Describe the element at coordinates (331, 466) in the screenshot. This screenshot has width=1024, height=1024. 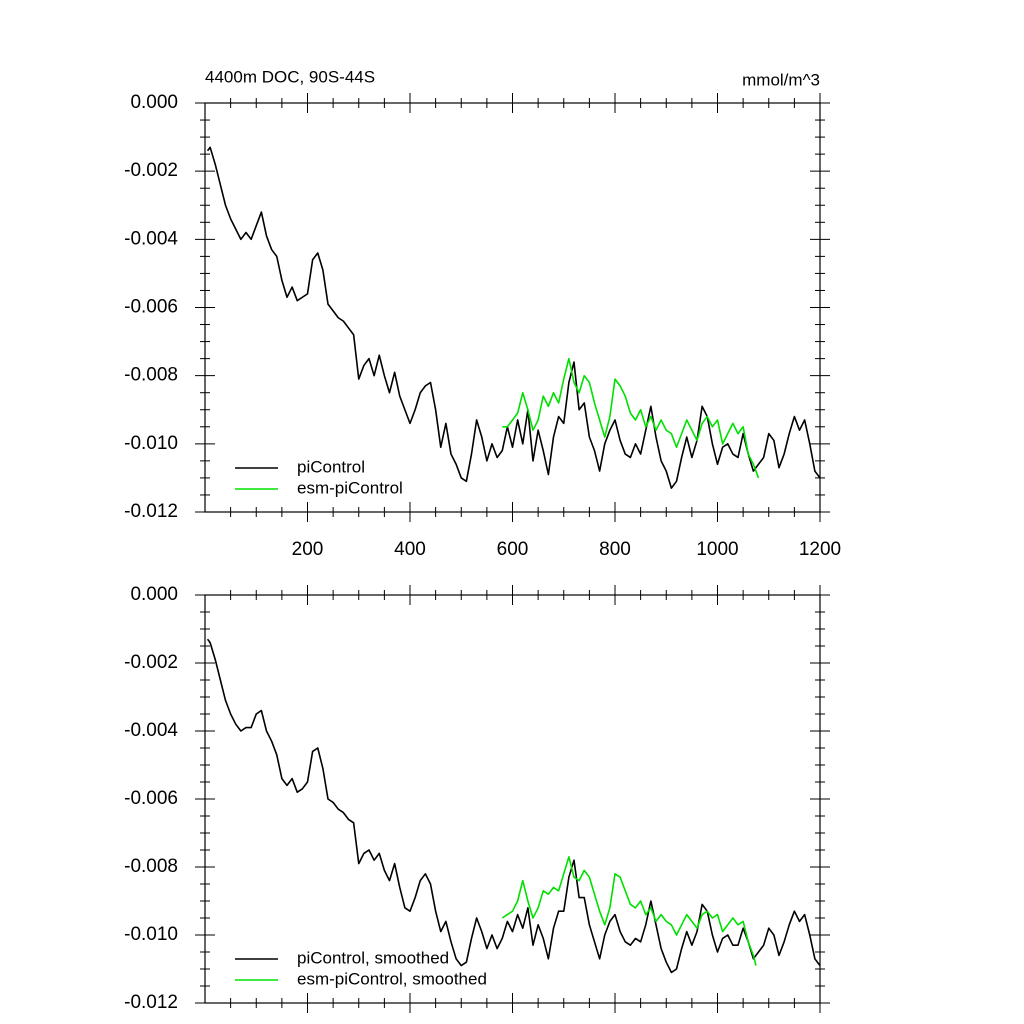
I see `legend-label: piControl` at that location.